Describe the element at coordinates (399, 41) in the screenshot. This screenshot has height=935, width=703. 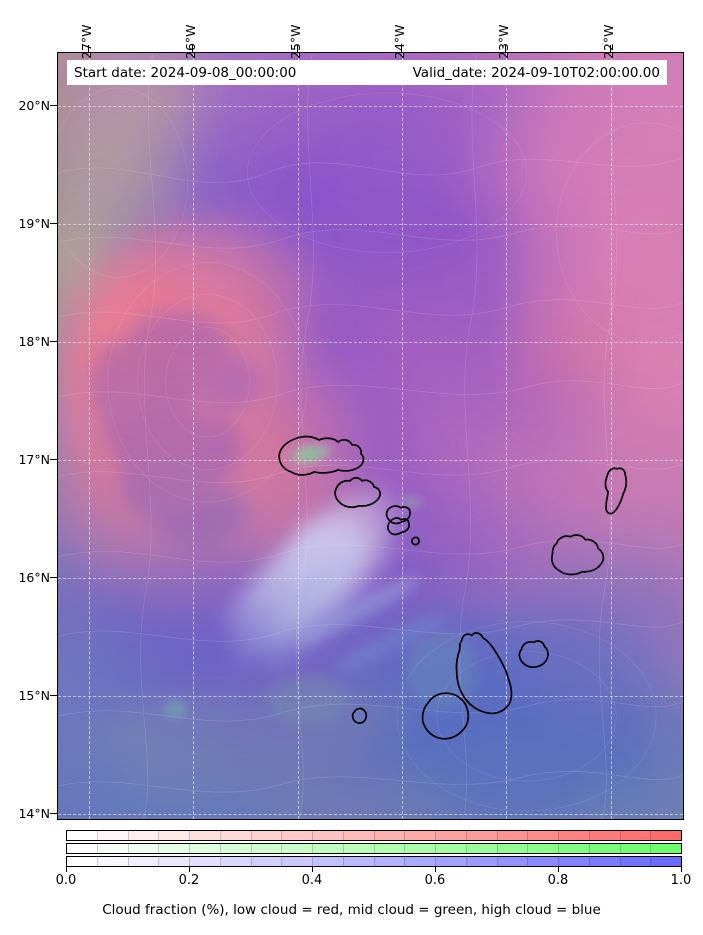
I see `xtick-label-24w: 24°W` at that location.